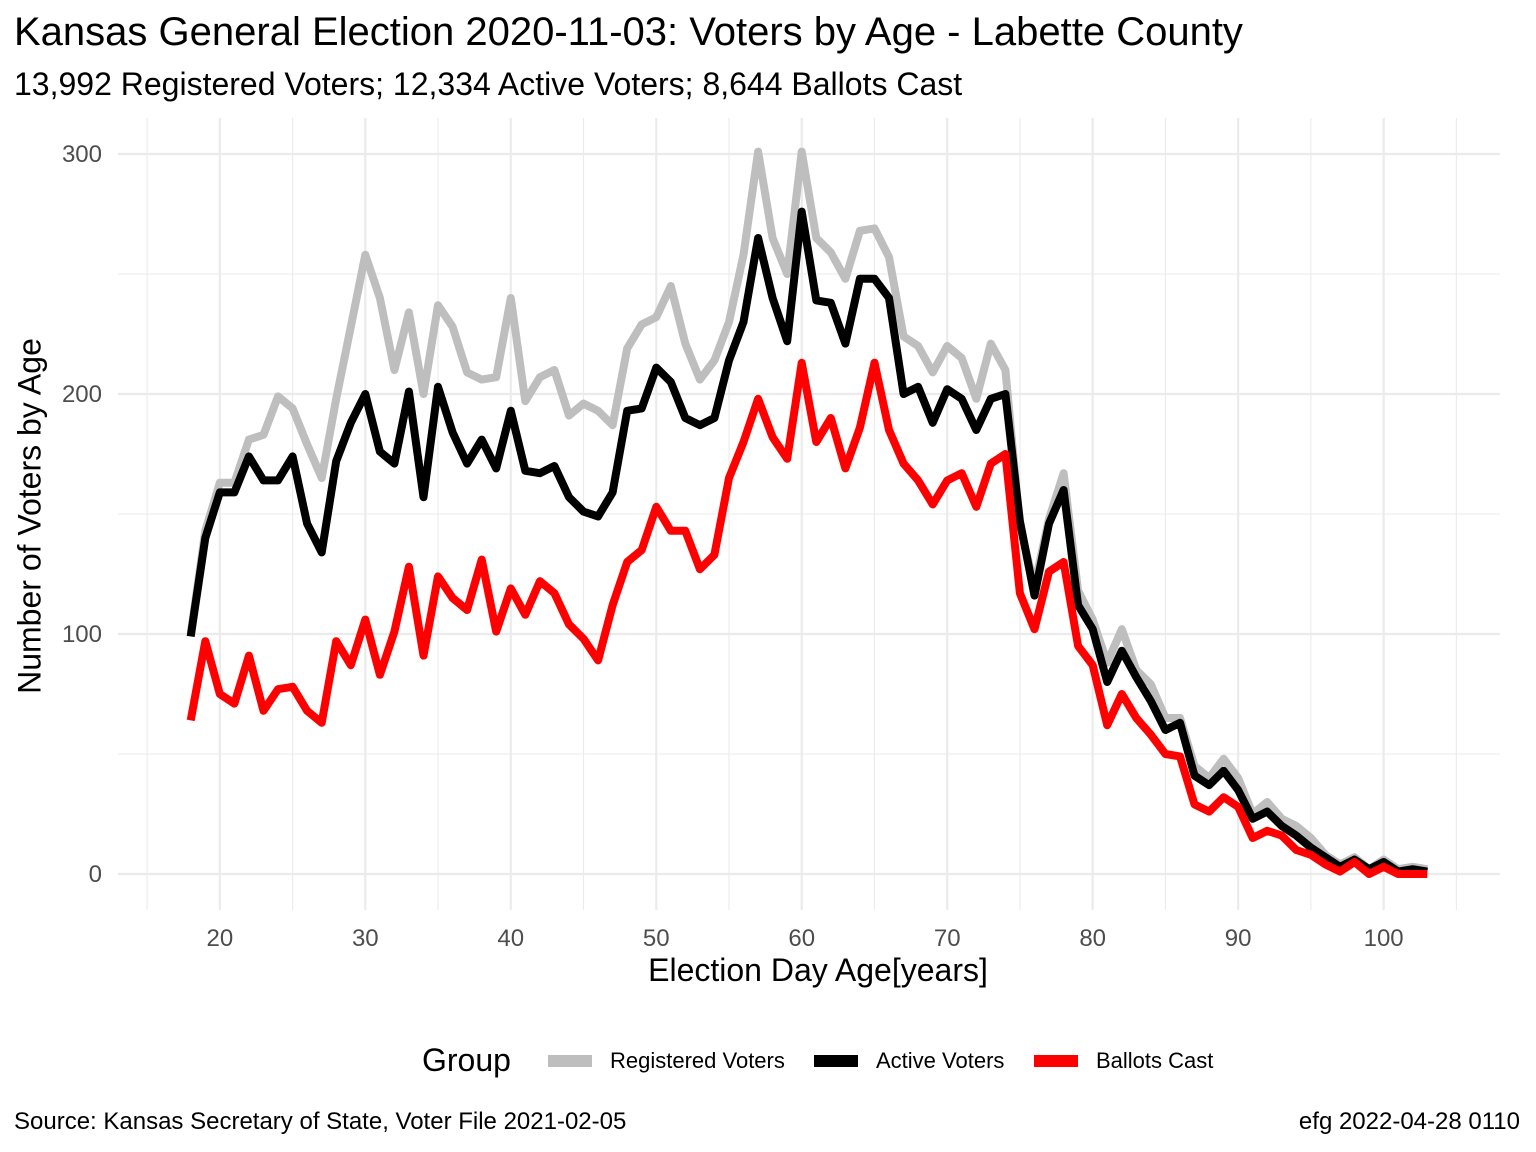 This screenshot has height=1152, width=1536. What do you see at coordinates (818, 970) in the screenshot?
I see `x-axis-label: Election Day Age[years]` at bounding box center [818, 970].